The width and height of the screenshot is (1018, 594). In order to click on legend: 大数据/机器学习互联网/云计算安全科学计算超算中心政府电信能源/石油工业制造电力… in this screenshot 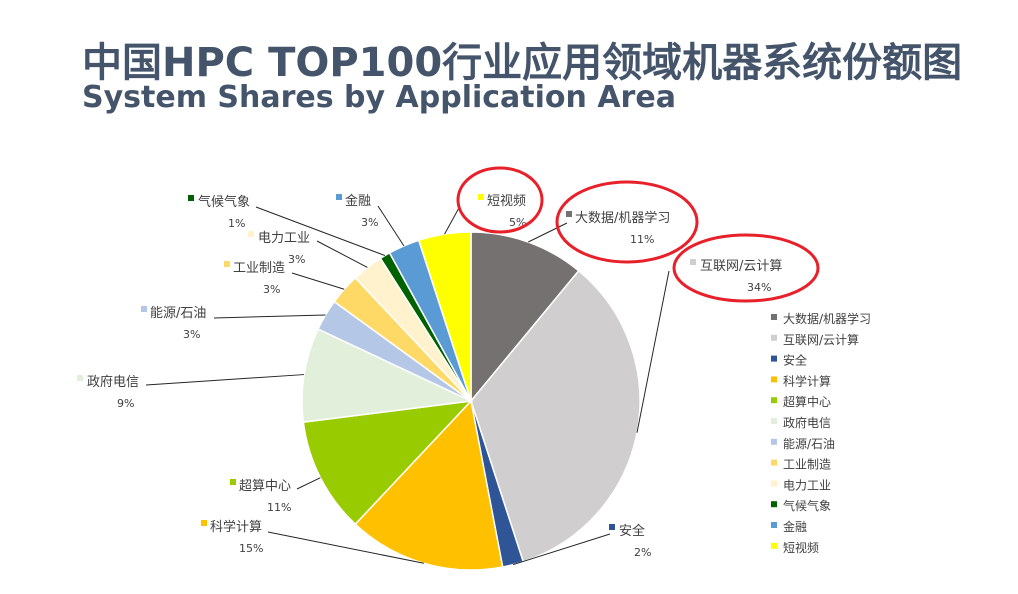, I will do `click(821, 433)`.